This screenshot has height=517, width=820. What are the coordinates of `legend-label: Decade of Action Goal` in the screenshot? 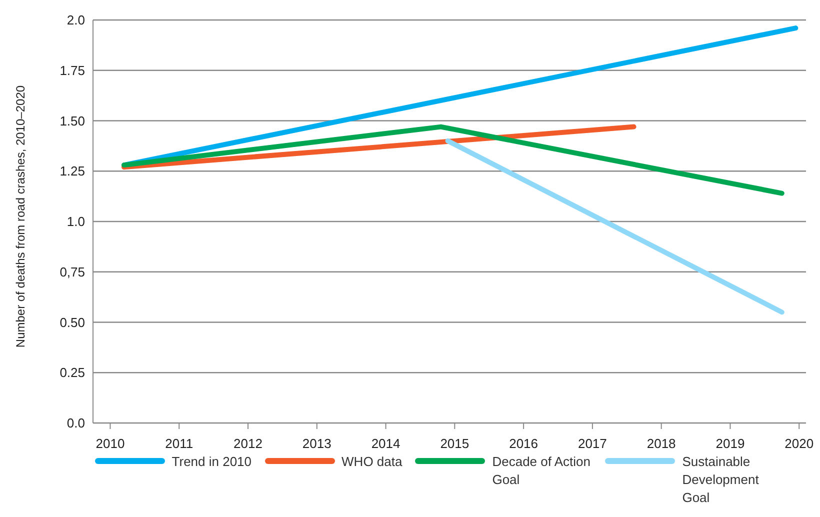 It's located at (542, 471).